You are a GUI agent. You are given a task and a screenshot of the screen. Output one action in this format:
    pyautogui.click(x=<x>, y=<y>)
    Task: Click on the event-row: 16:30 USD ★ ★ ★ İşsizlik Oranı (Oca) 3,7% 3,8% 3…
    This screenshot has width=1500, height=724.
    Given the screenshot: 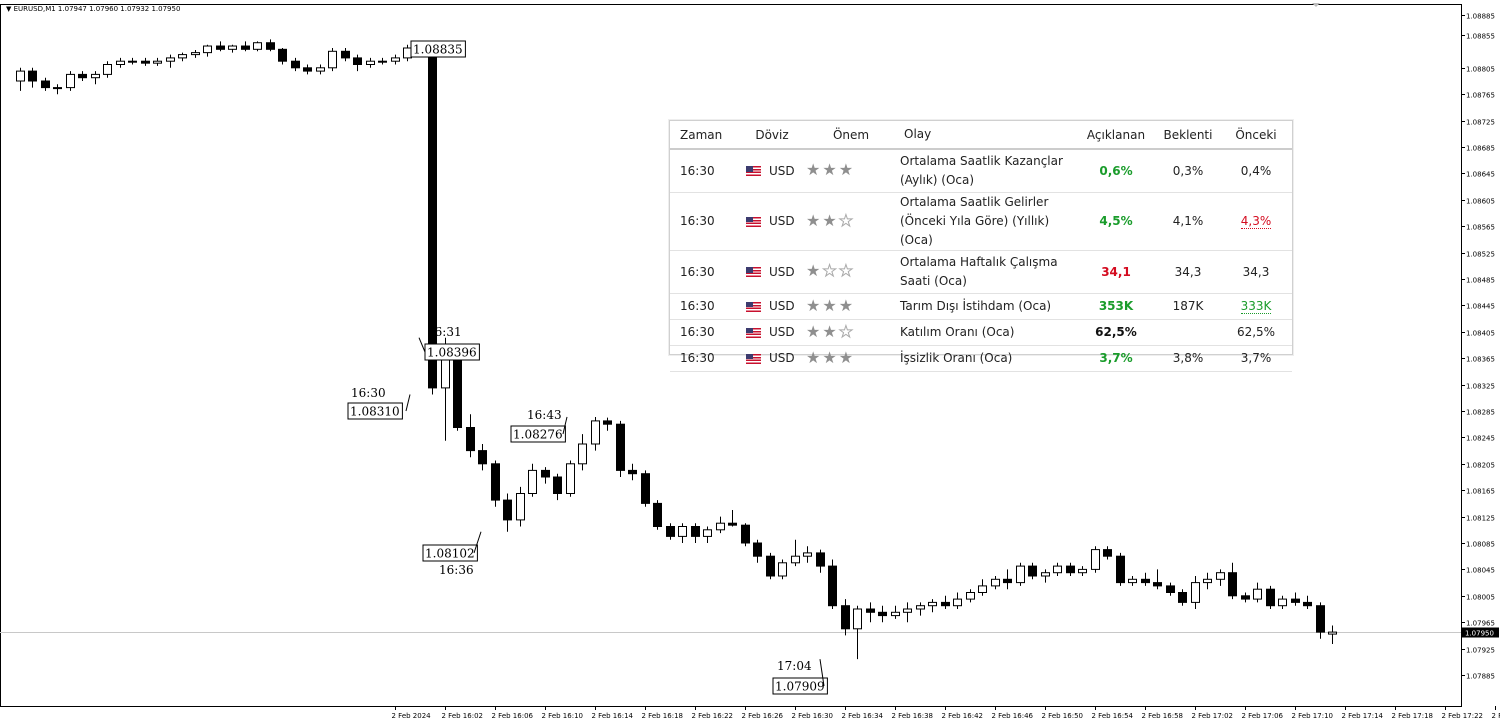 What is the action you would take?
    pyautogui.click(x=981, y=358)
    